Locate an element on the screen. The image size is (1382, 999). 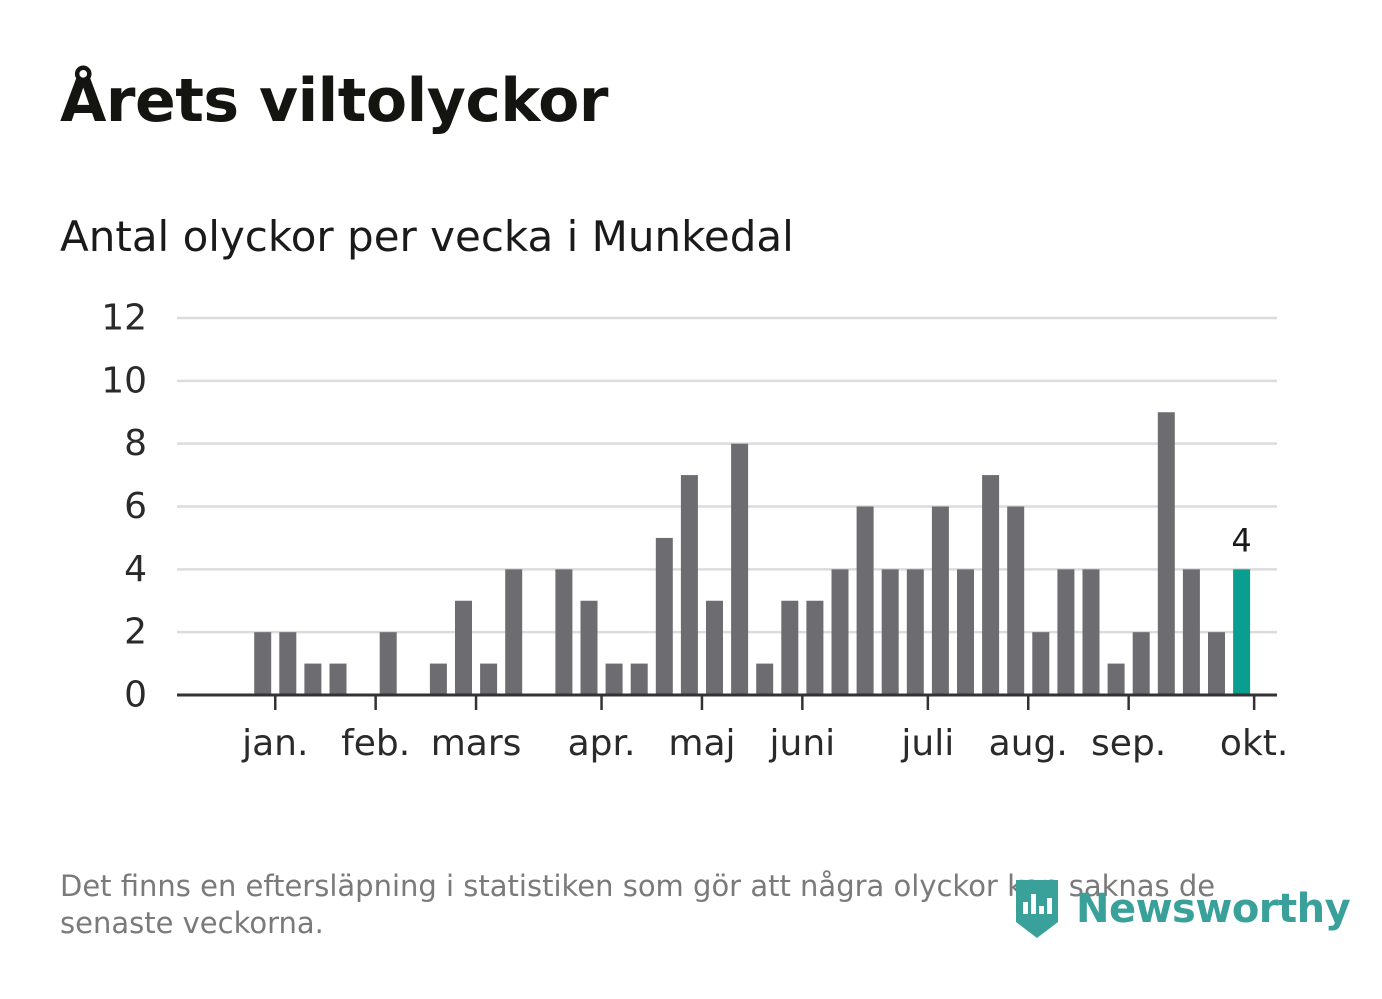
x-tick-label: maj is located at coordinates (701, 743).